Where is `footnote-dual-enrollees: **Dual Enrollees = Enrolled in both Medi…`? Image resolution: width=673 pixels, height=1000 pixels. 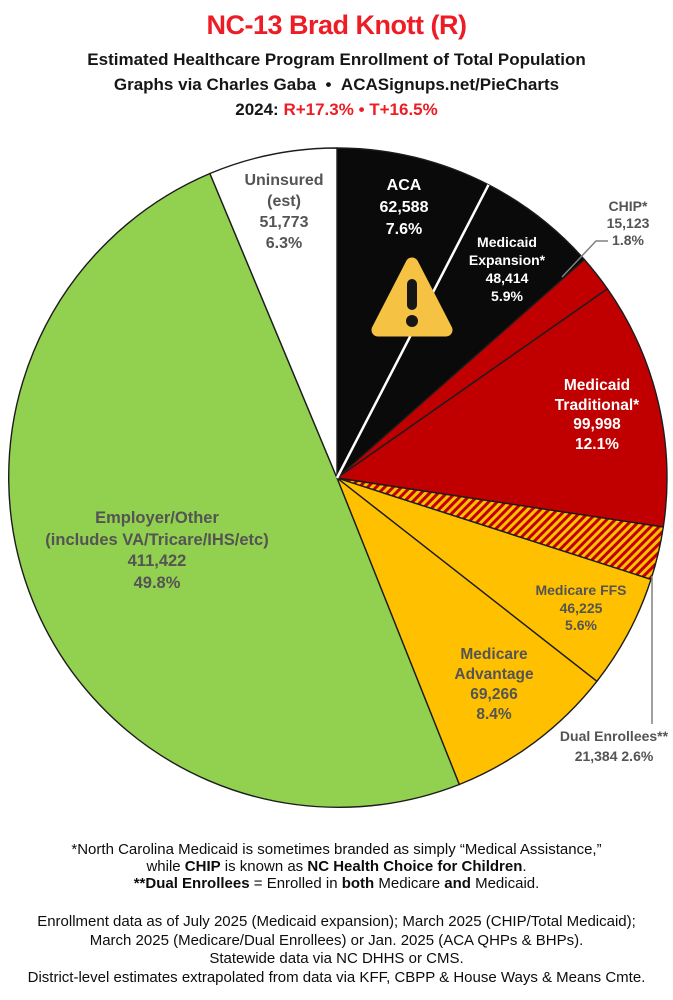
footnote-dual-enrollees: **Dual Enrollees = Enrolled in both Medi… is located at coordinates (336, 883).